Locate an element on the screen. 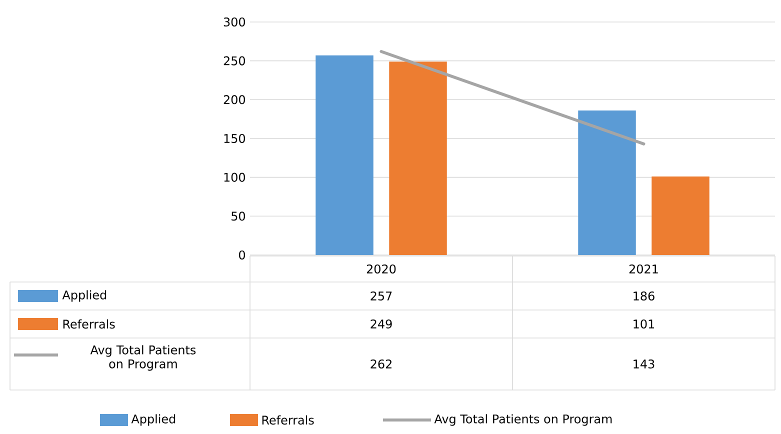 This screenshot has width=781, height=434. x-tick-label: 2021 is located at coordinates (643, 269).